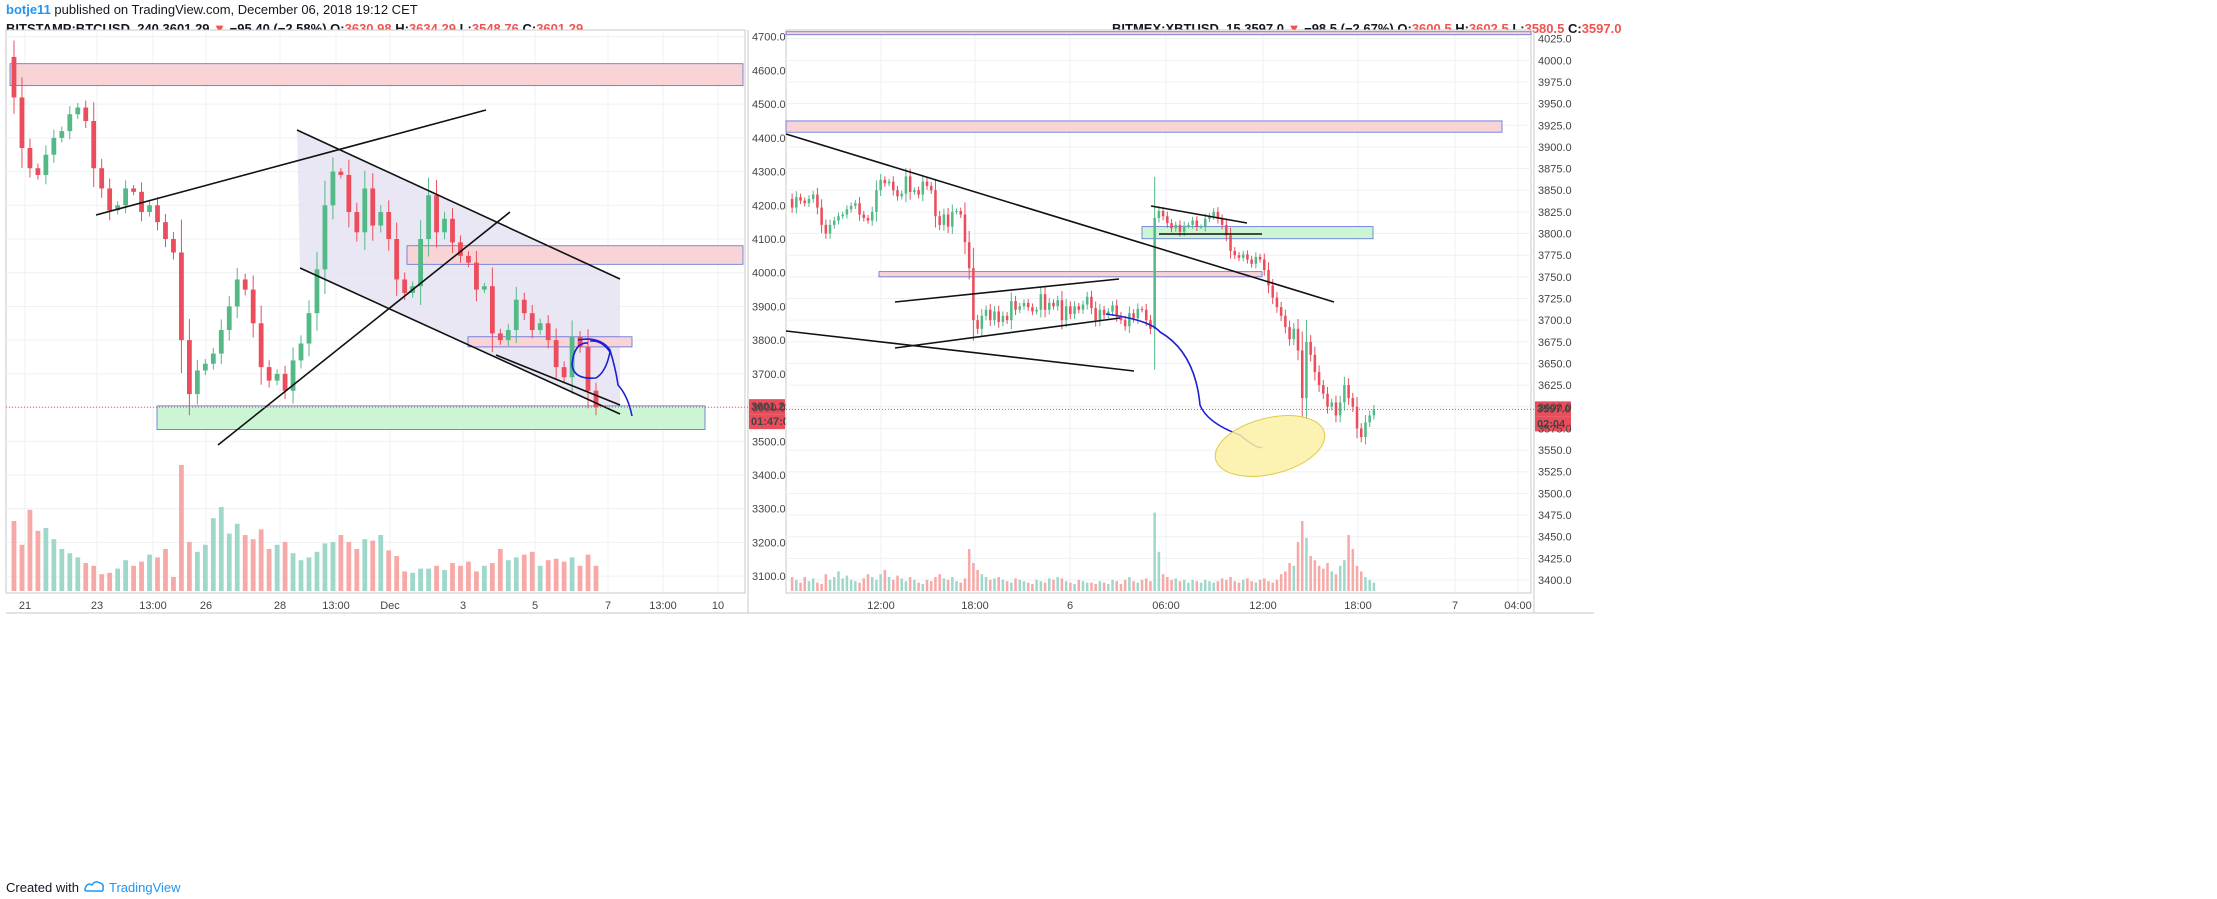 The width and height of the screenshot is (2217, 899). Describe the element at coordinates (1555, 300) in the screenshot. I see `y-tick-label: 3725.0` at that location.